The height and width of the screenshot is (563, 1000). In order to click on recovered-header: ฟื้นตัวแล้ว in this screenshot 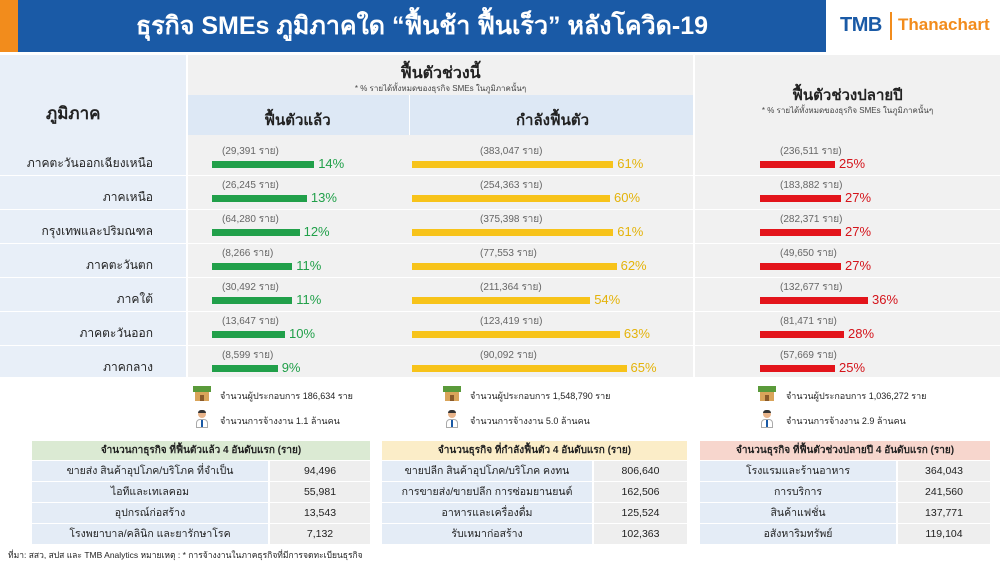, I will do `click(297, 120)`.